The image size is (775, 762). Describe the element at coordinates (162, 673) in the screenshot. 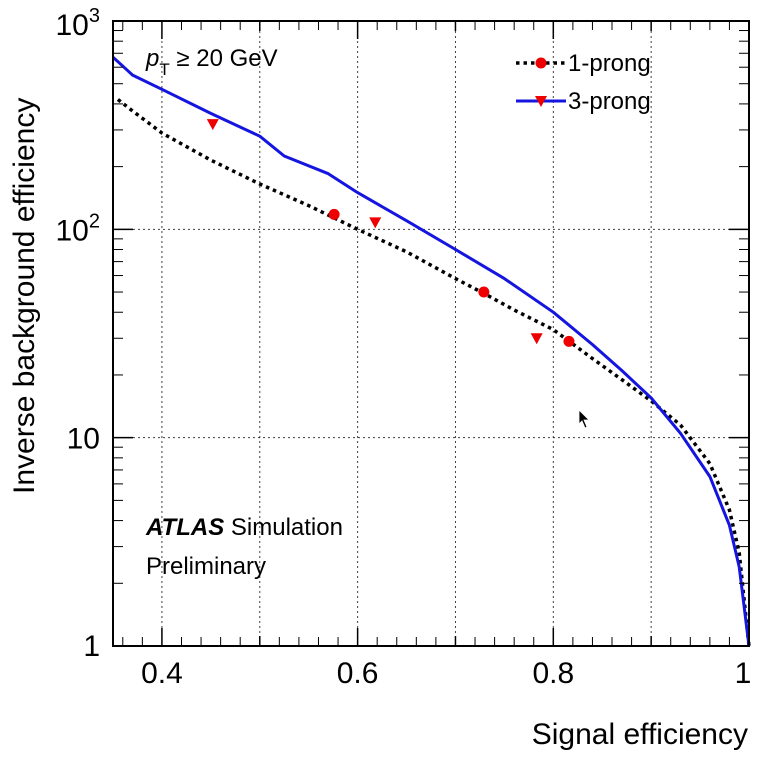

I see `x-tick-label: 0.4` at that location.